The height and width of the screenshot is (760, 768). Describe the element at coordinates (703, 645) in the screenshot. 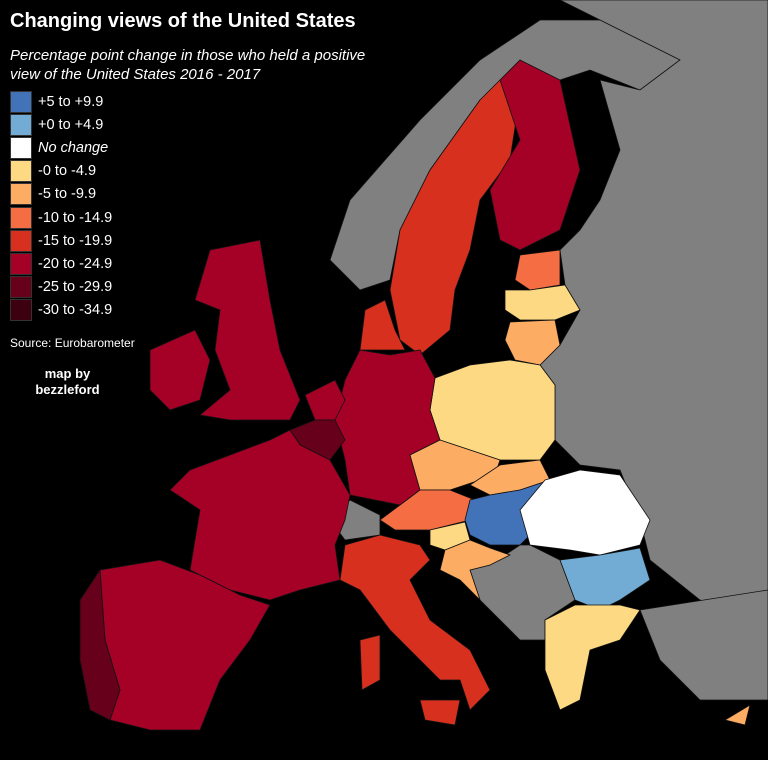

I see `region-turkey` at that location.